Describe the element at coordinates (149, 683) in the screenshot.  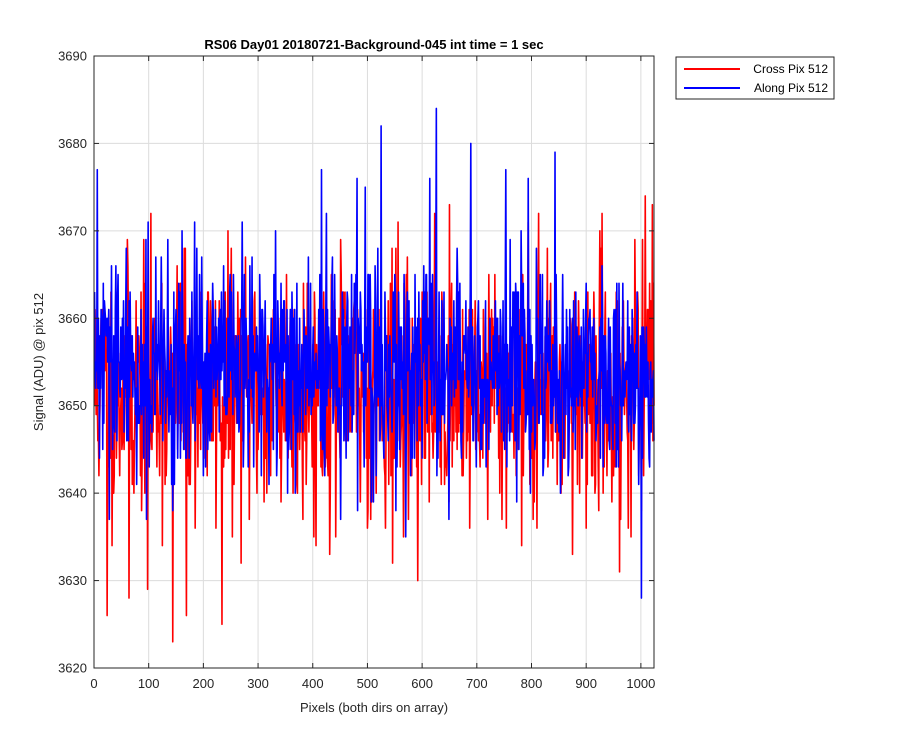
I see `x-tick-label: 100` at that location.